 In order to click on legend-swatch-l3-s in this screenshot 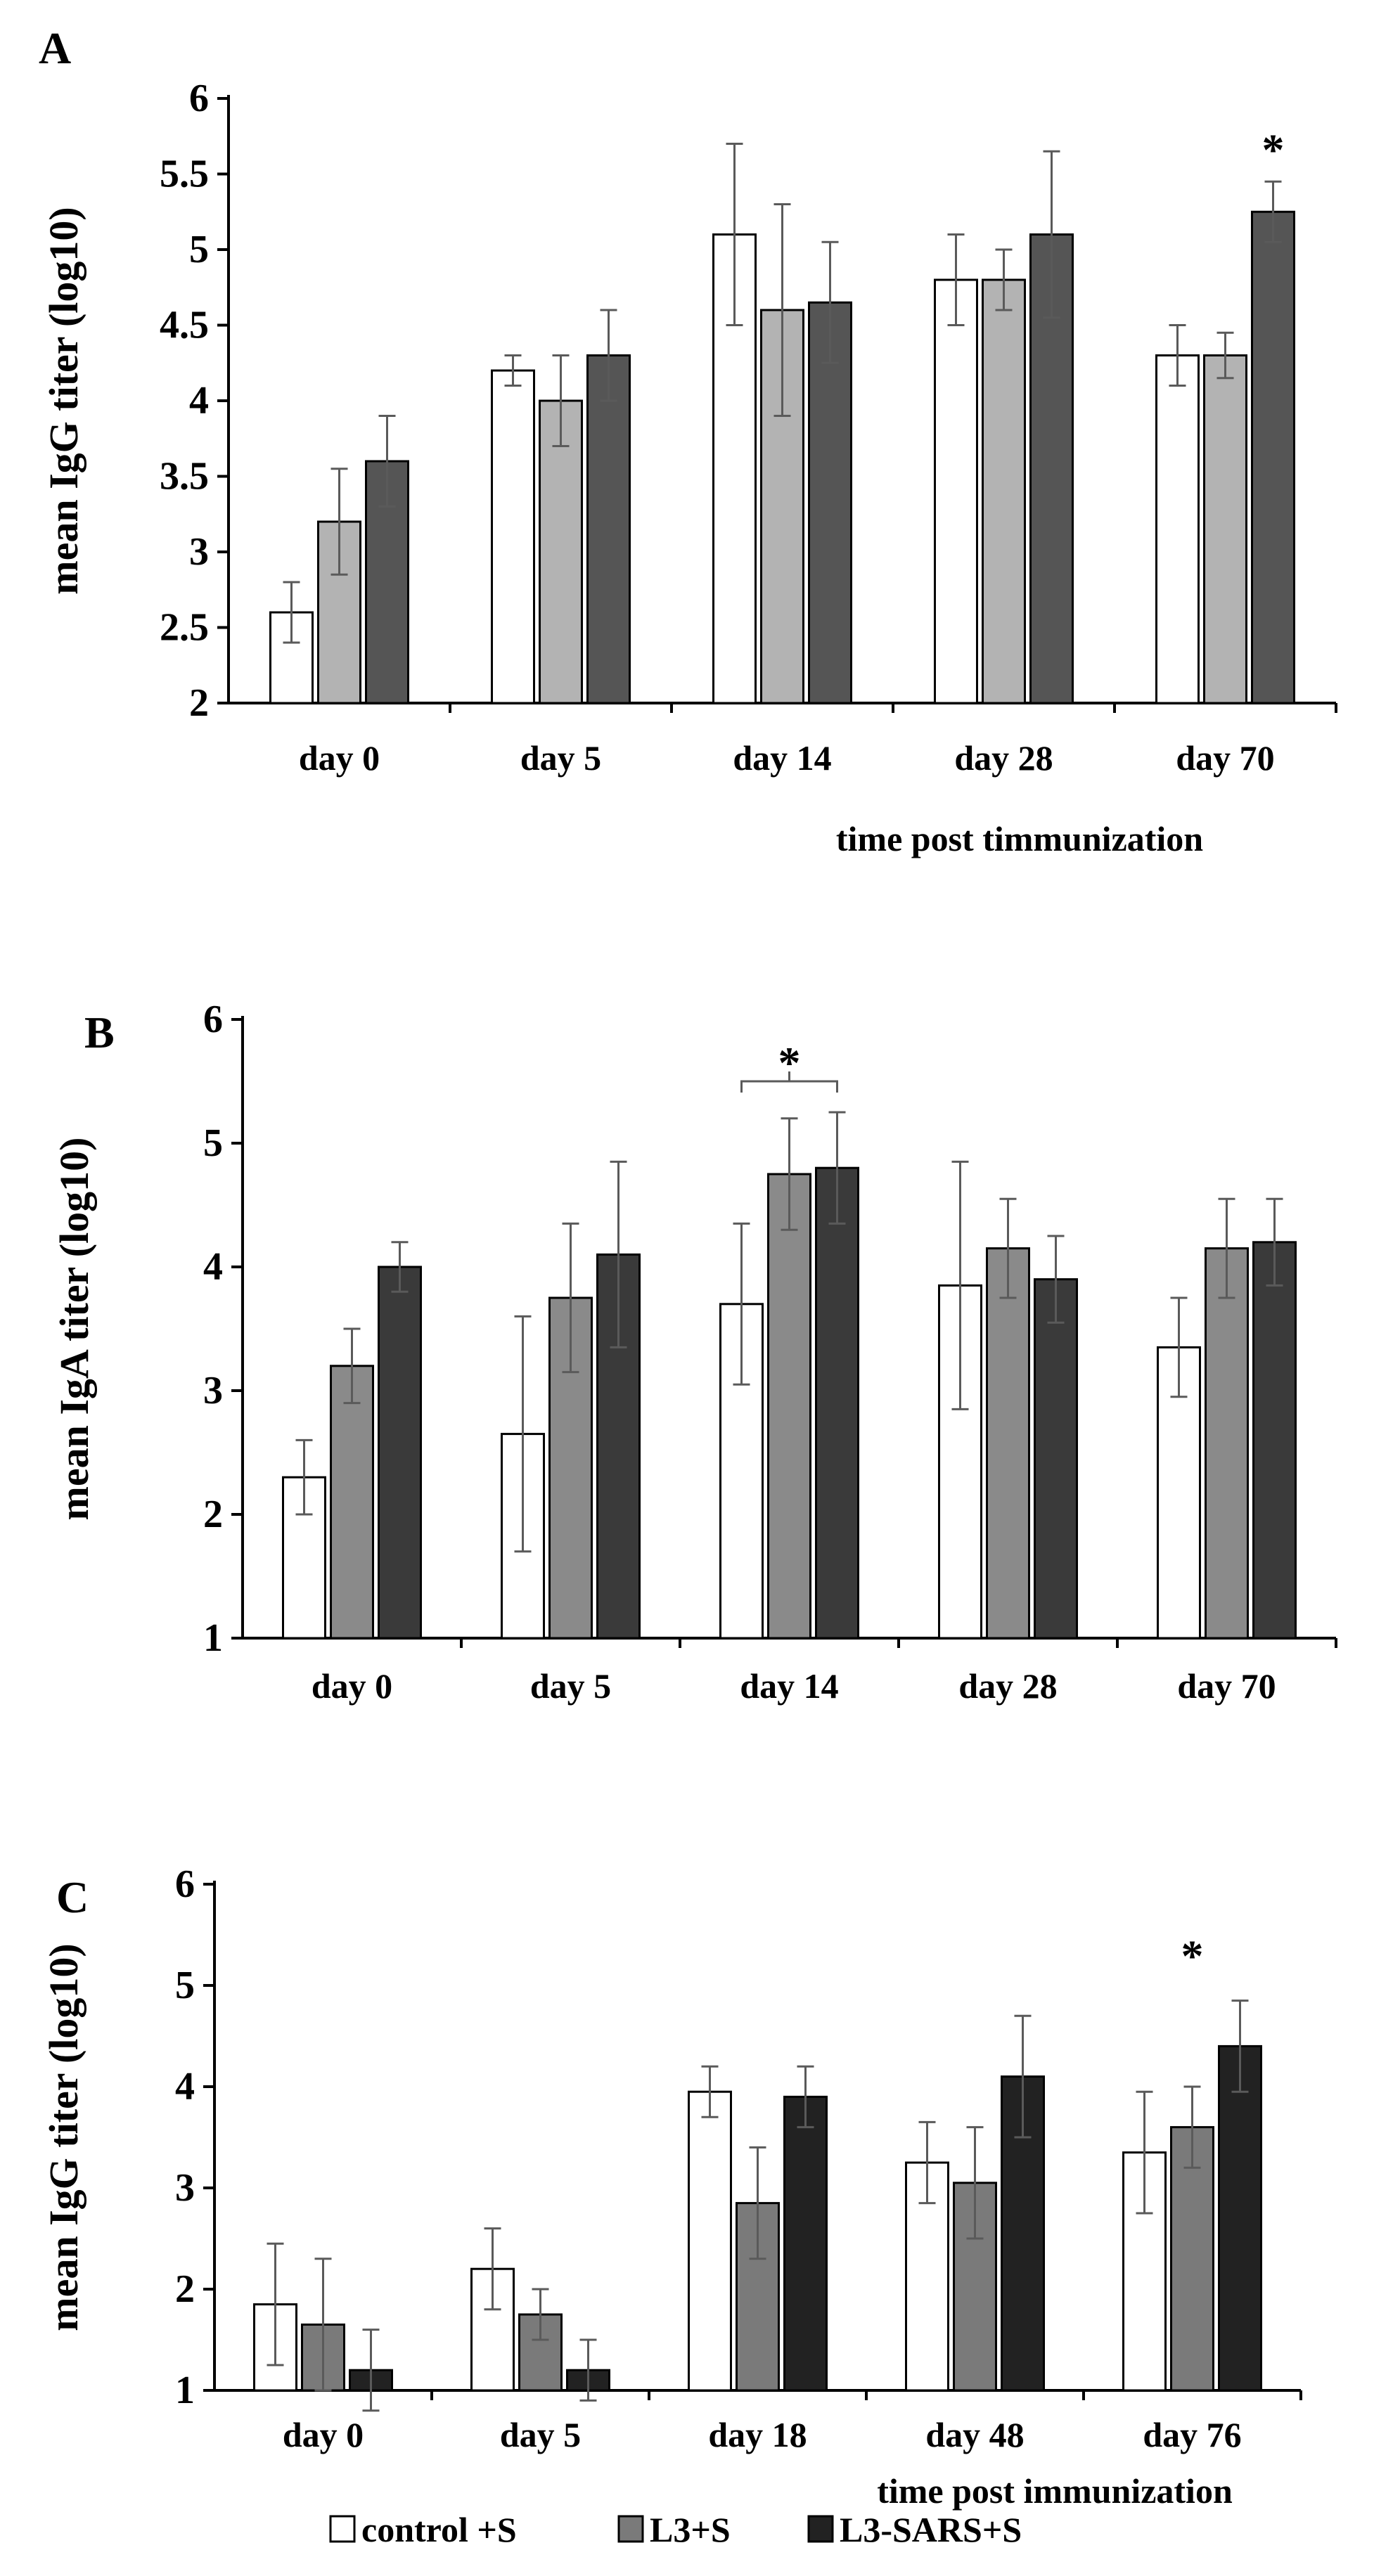, I will do `click(630, 2529)`.